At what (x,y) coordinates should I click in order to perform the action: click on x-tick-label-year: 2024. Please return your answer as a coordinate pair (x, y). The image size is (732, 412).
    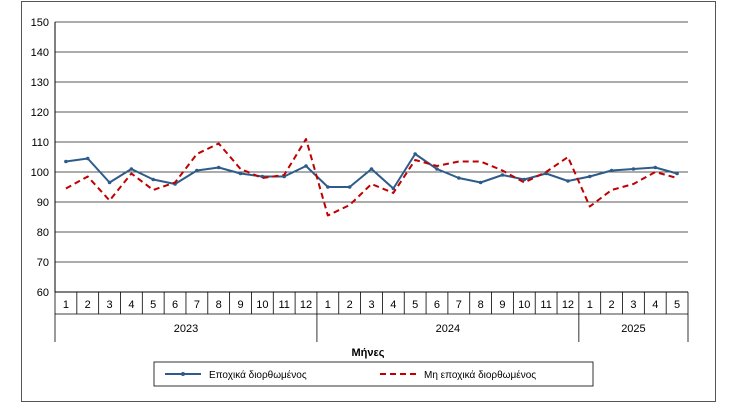
    Looking at the image, I should click on (448, 329).